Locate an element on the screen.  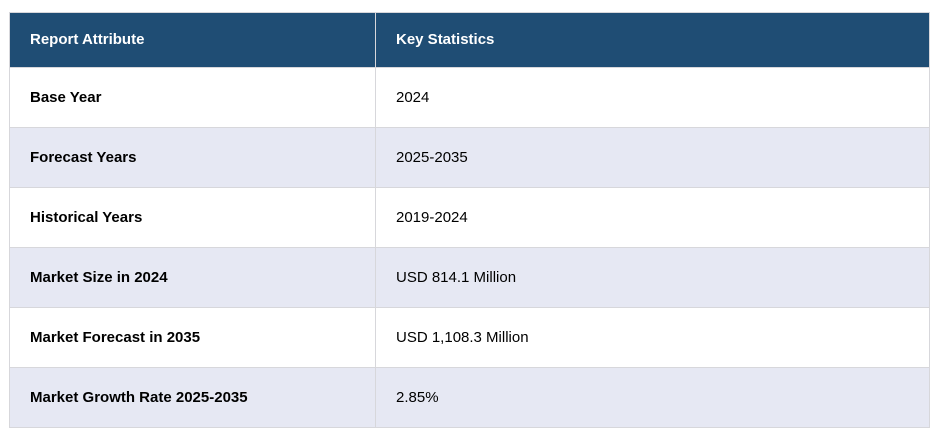
column-header-report-attribute: Report Attribute is located at coordinates (192, 40).